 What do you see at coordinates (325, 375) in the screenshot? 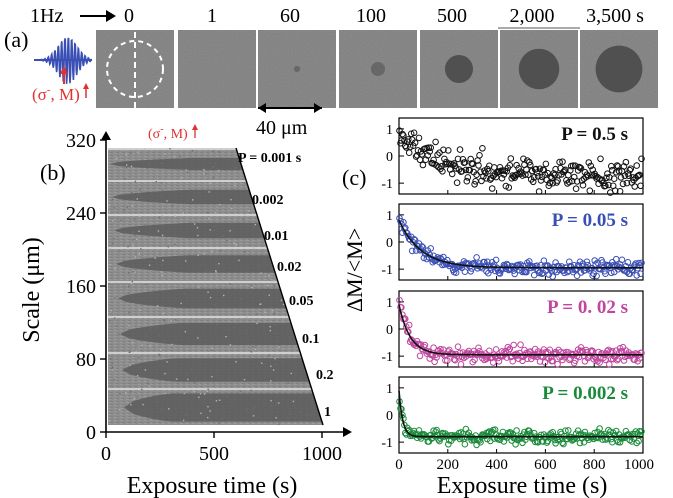
I see `period-label: 0.2` at bounding box center [325, 375].